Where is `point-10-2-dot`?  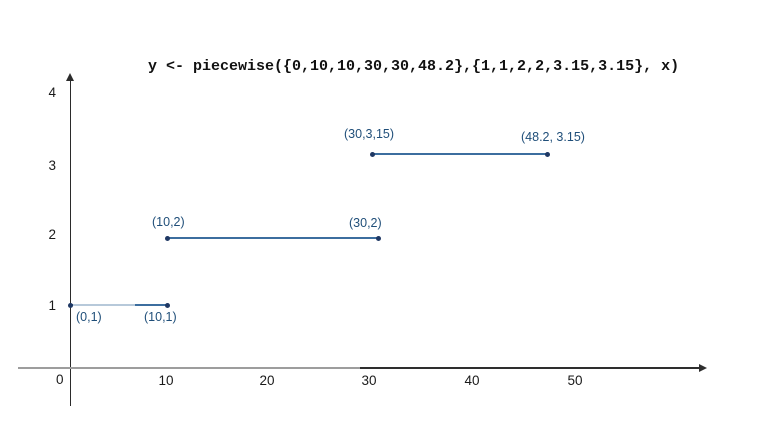 point-10-2-dot is located at coordinates (167, 238).